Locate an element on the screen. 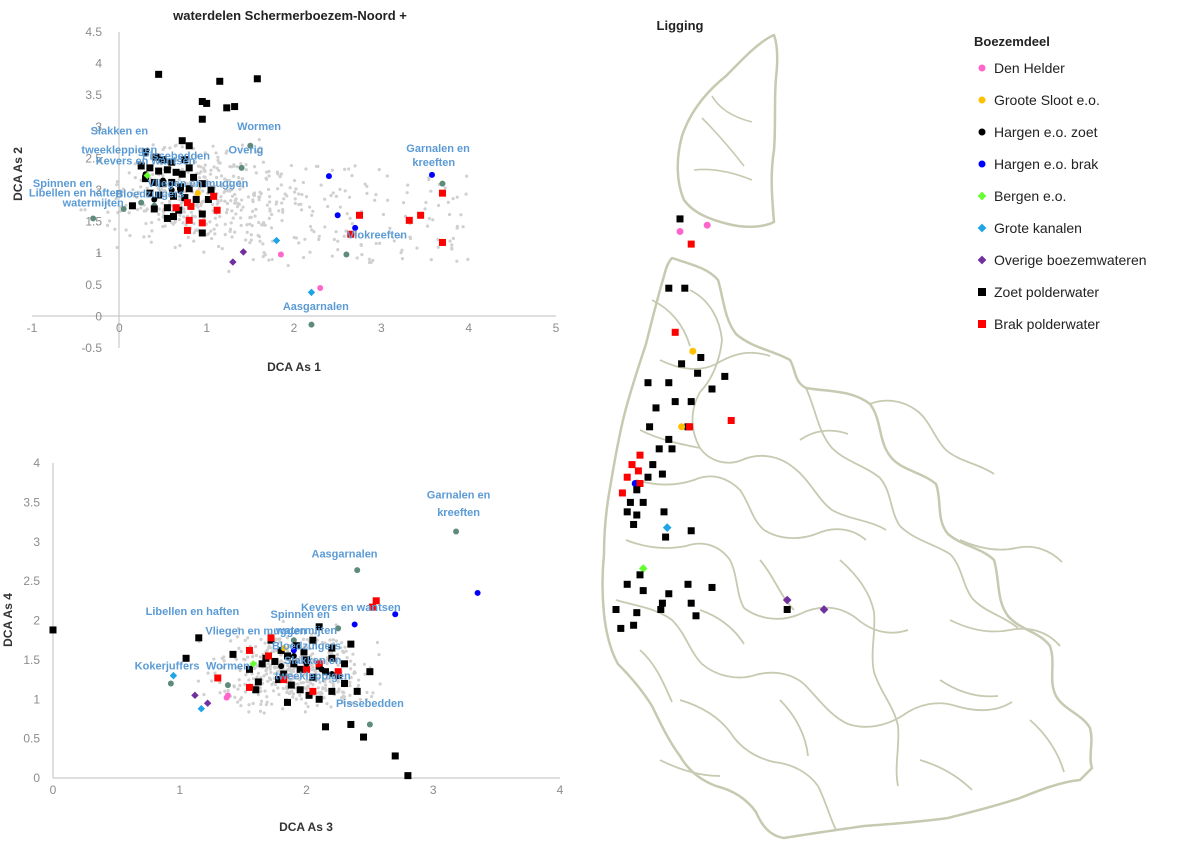 Image resolution: width=1179 pixels, height=848 pixels. legend-marker-hargen-e-o-brak is located at coordinates (982, 164).